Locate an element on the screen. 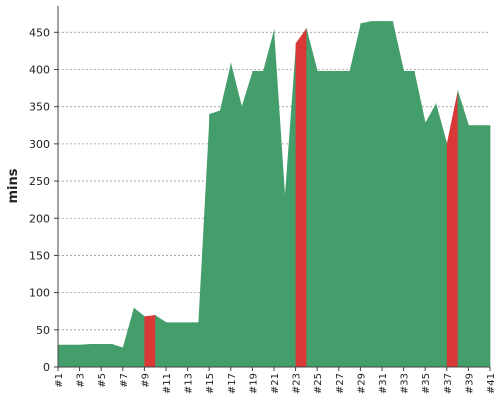 Image resolution: width=500 pixels, height=400 pixels. y-tick-label: 150 is located at coordinates (39, 255).